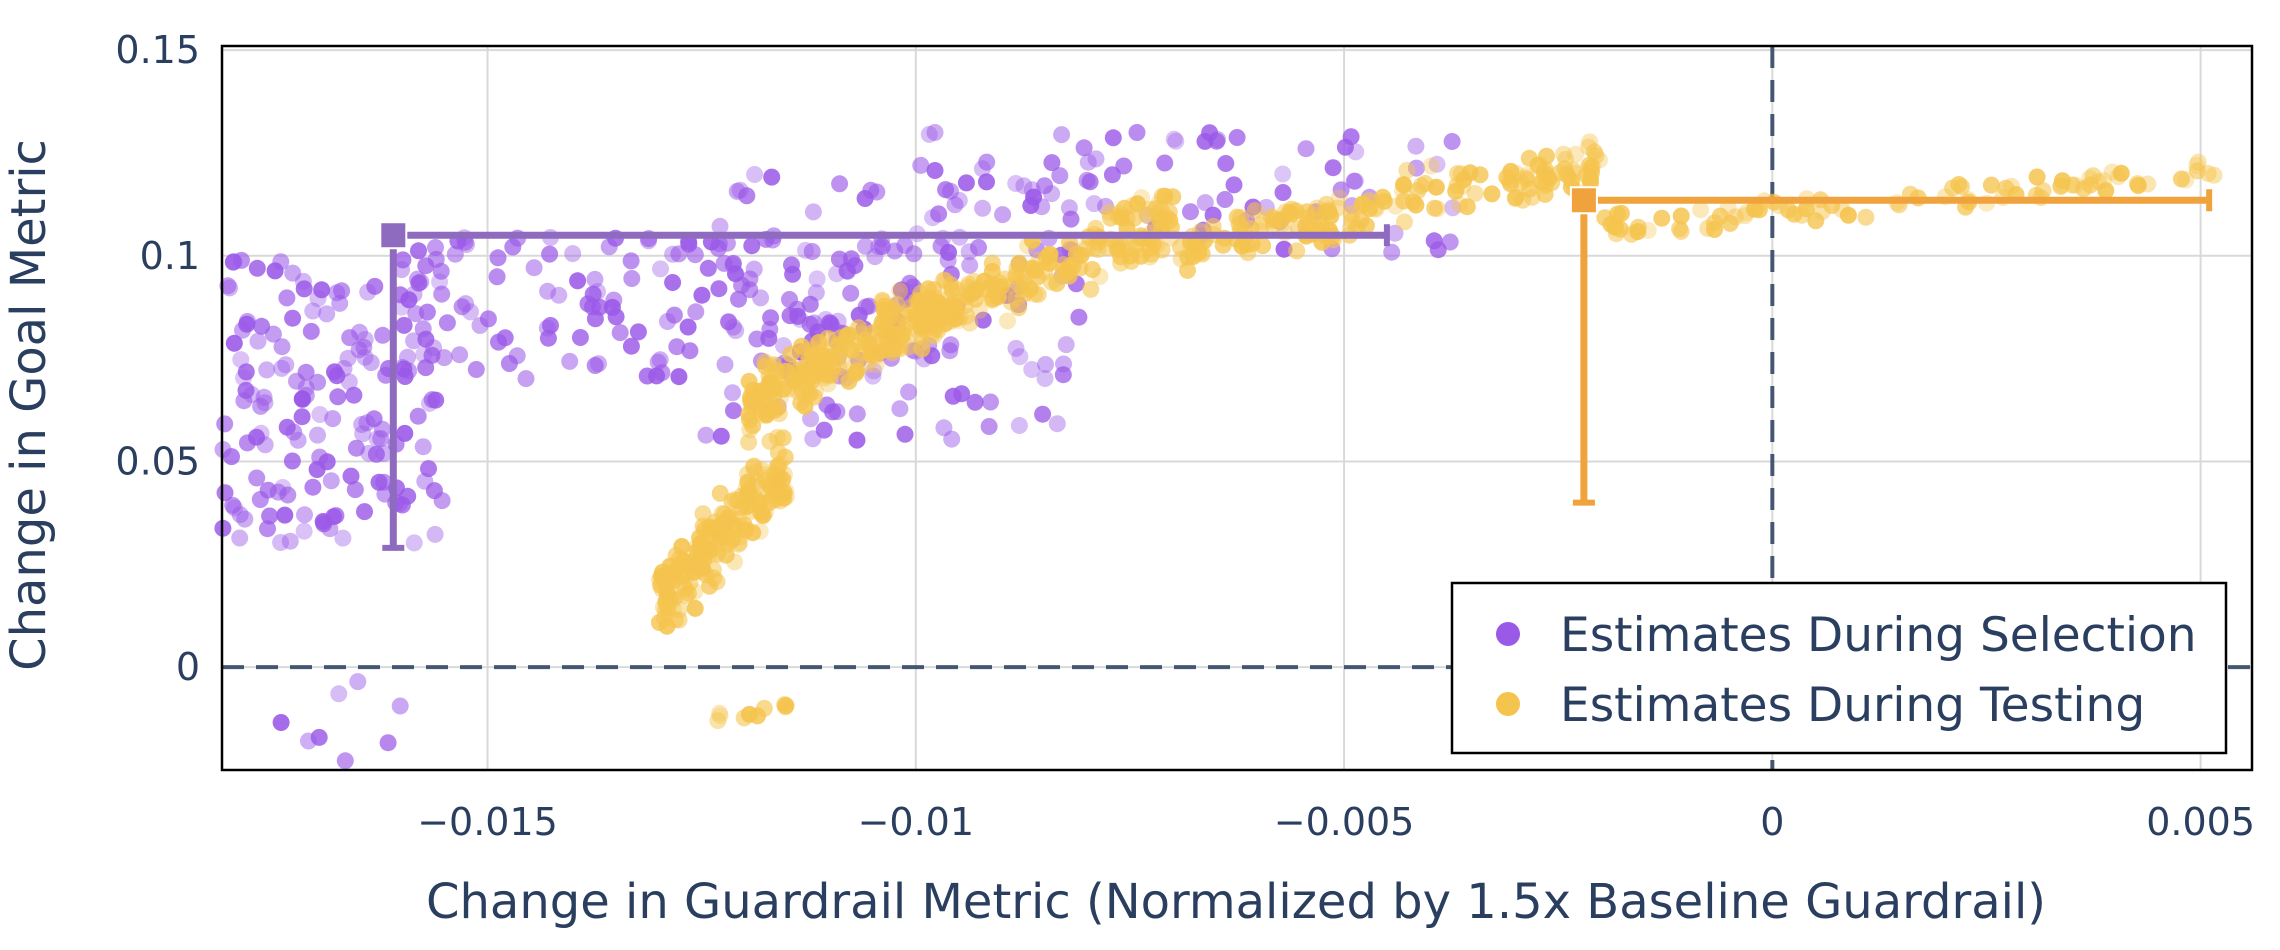 The image size is (2280, 950). I want to click on legend-marker-selection, so click(1508, 634).